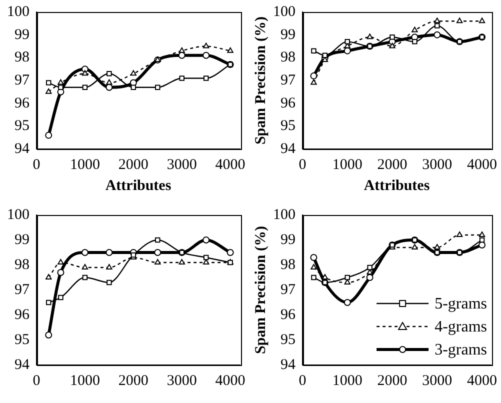 The height and width of the screenshot is (403, 501). I want to click on legend-label: 4-grams, so click(461, 327).